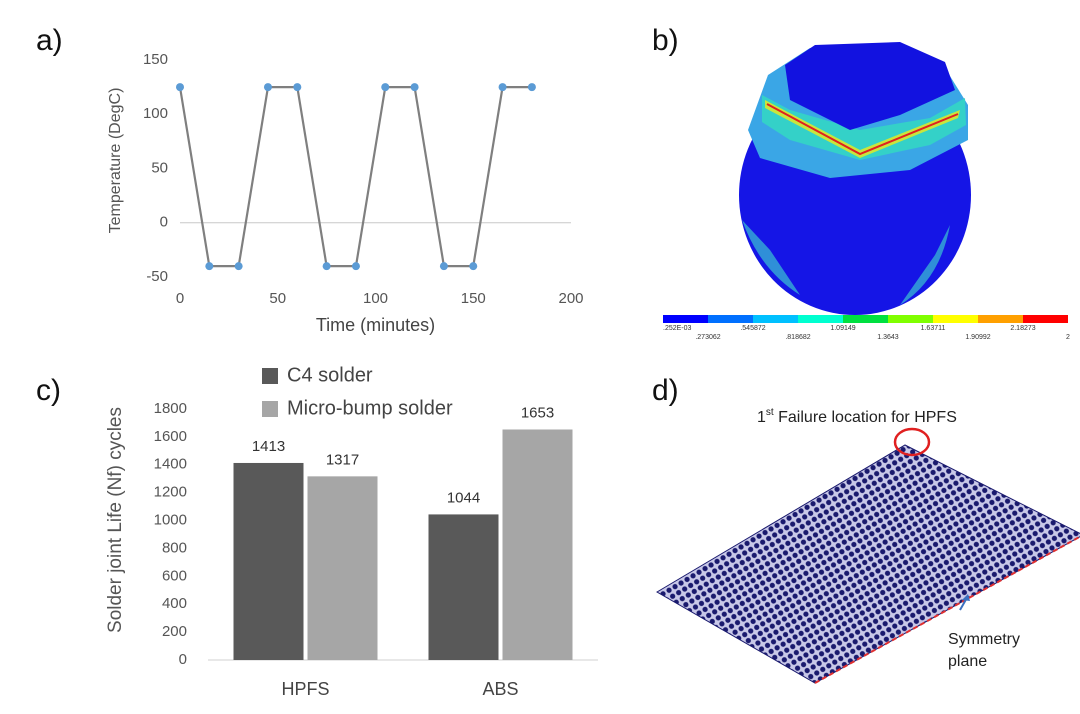 This screenshot has width=1080, height=714. I want to click on panel-label: a), so click(49, 40).